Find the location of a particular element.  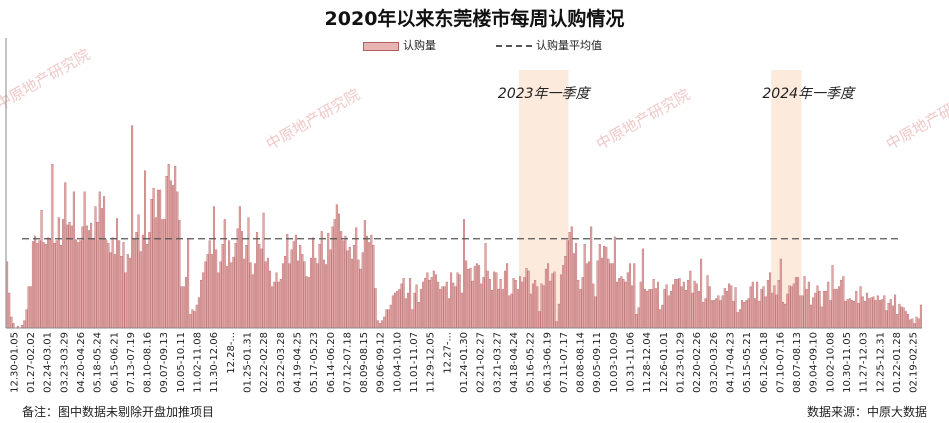

x-tick-label: 11.02-11.08 is located at coordinates (198, 362).